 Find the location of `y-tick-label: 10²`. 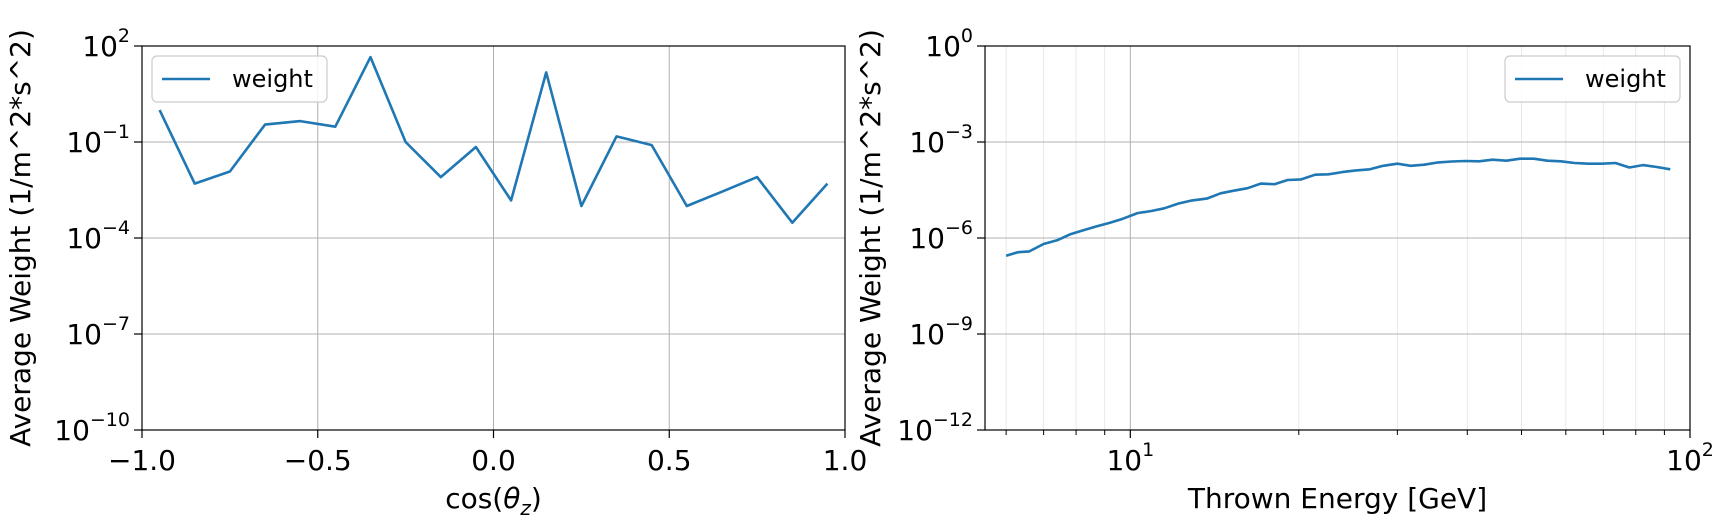

y-tick-label: 10² is located at coordinates (106, 44).